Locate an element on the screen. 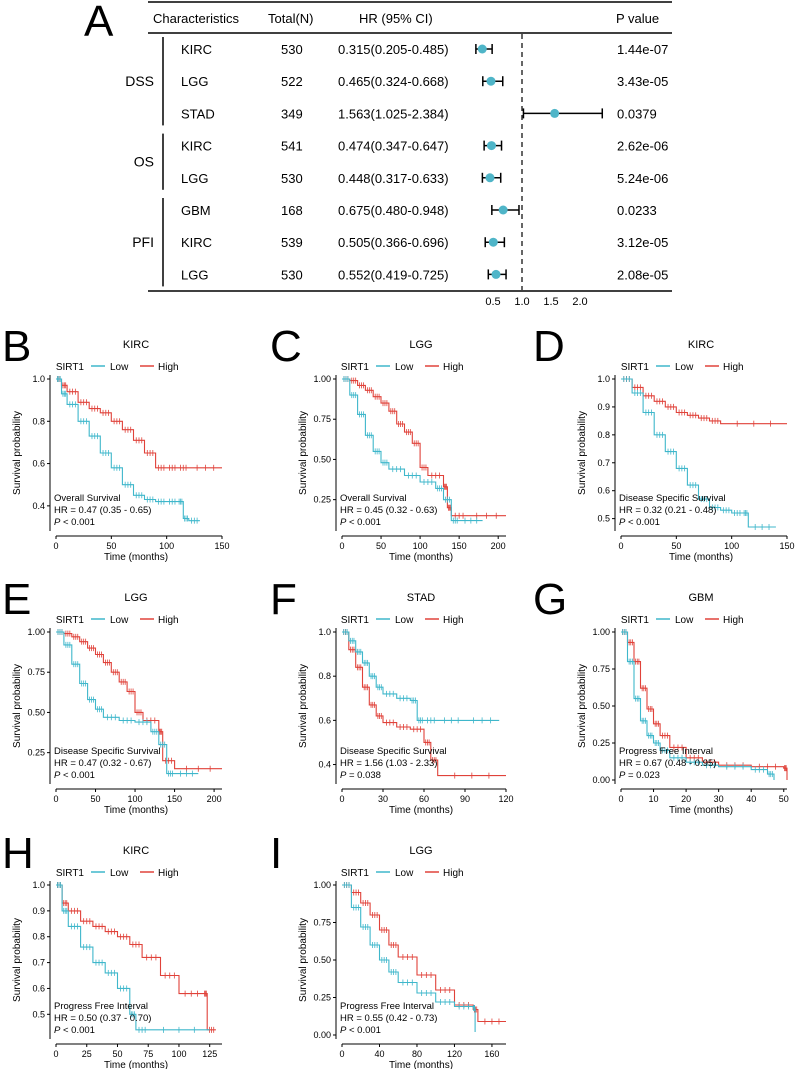  y-tick-label: 0.00 is located at coordinates (322, 1035).